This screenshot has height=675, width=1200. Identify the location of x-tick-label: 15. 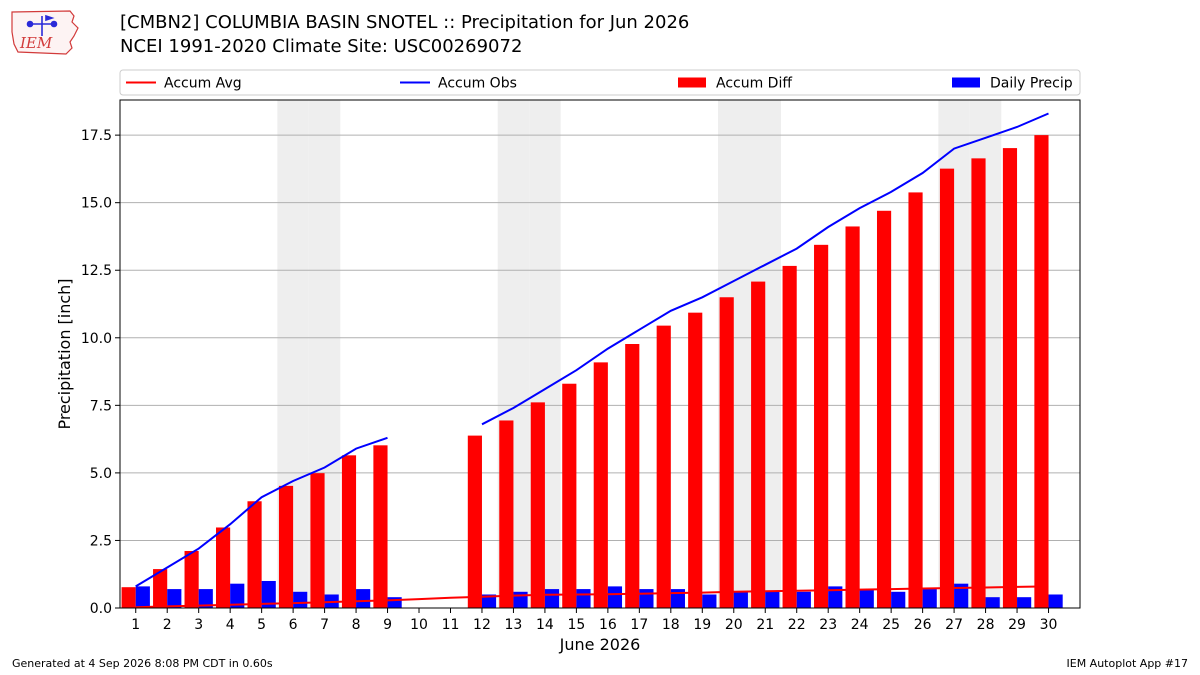
(576, 625).